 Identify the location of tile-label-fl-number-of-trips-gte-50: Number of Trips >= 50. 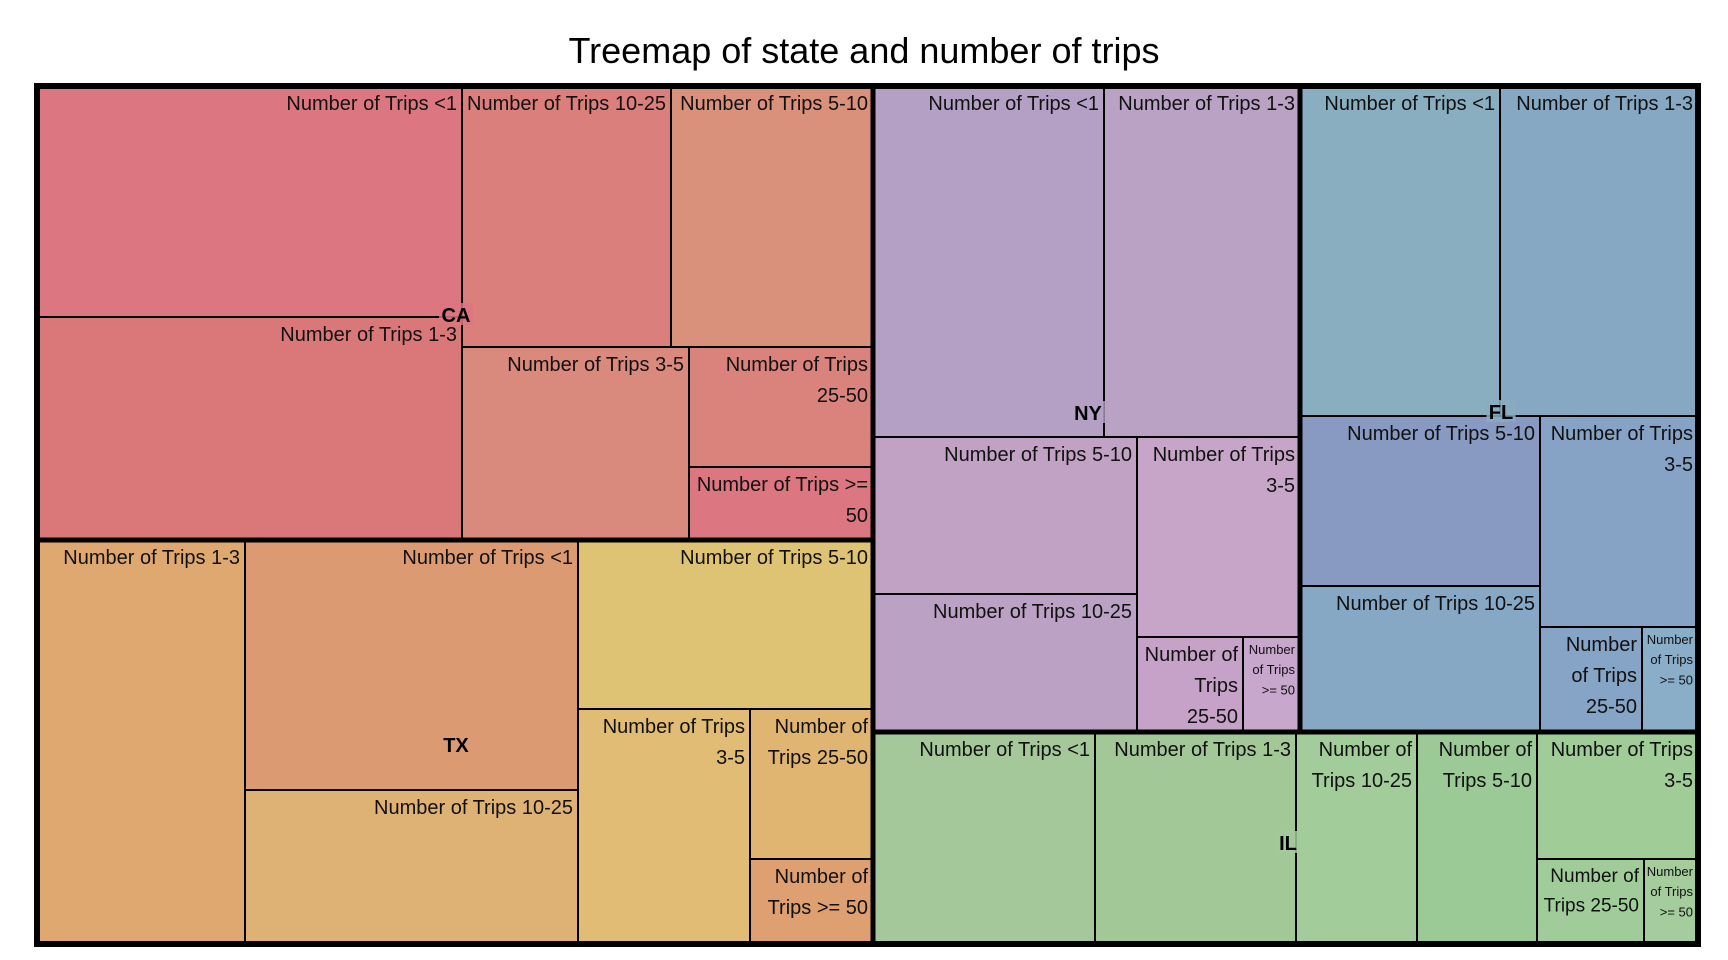
(1670, 659).